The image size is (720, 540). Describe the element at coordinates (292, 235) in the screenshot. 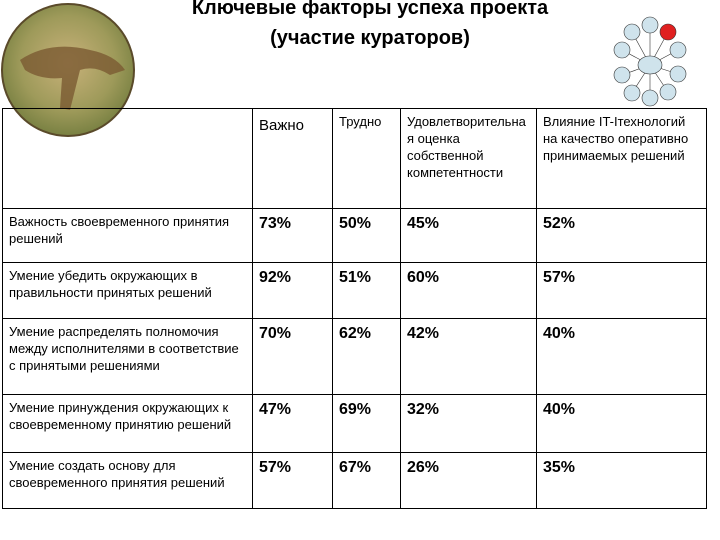

I see `cell-value: 73%` at that location.